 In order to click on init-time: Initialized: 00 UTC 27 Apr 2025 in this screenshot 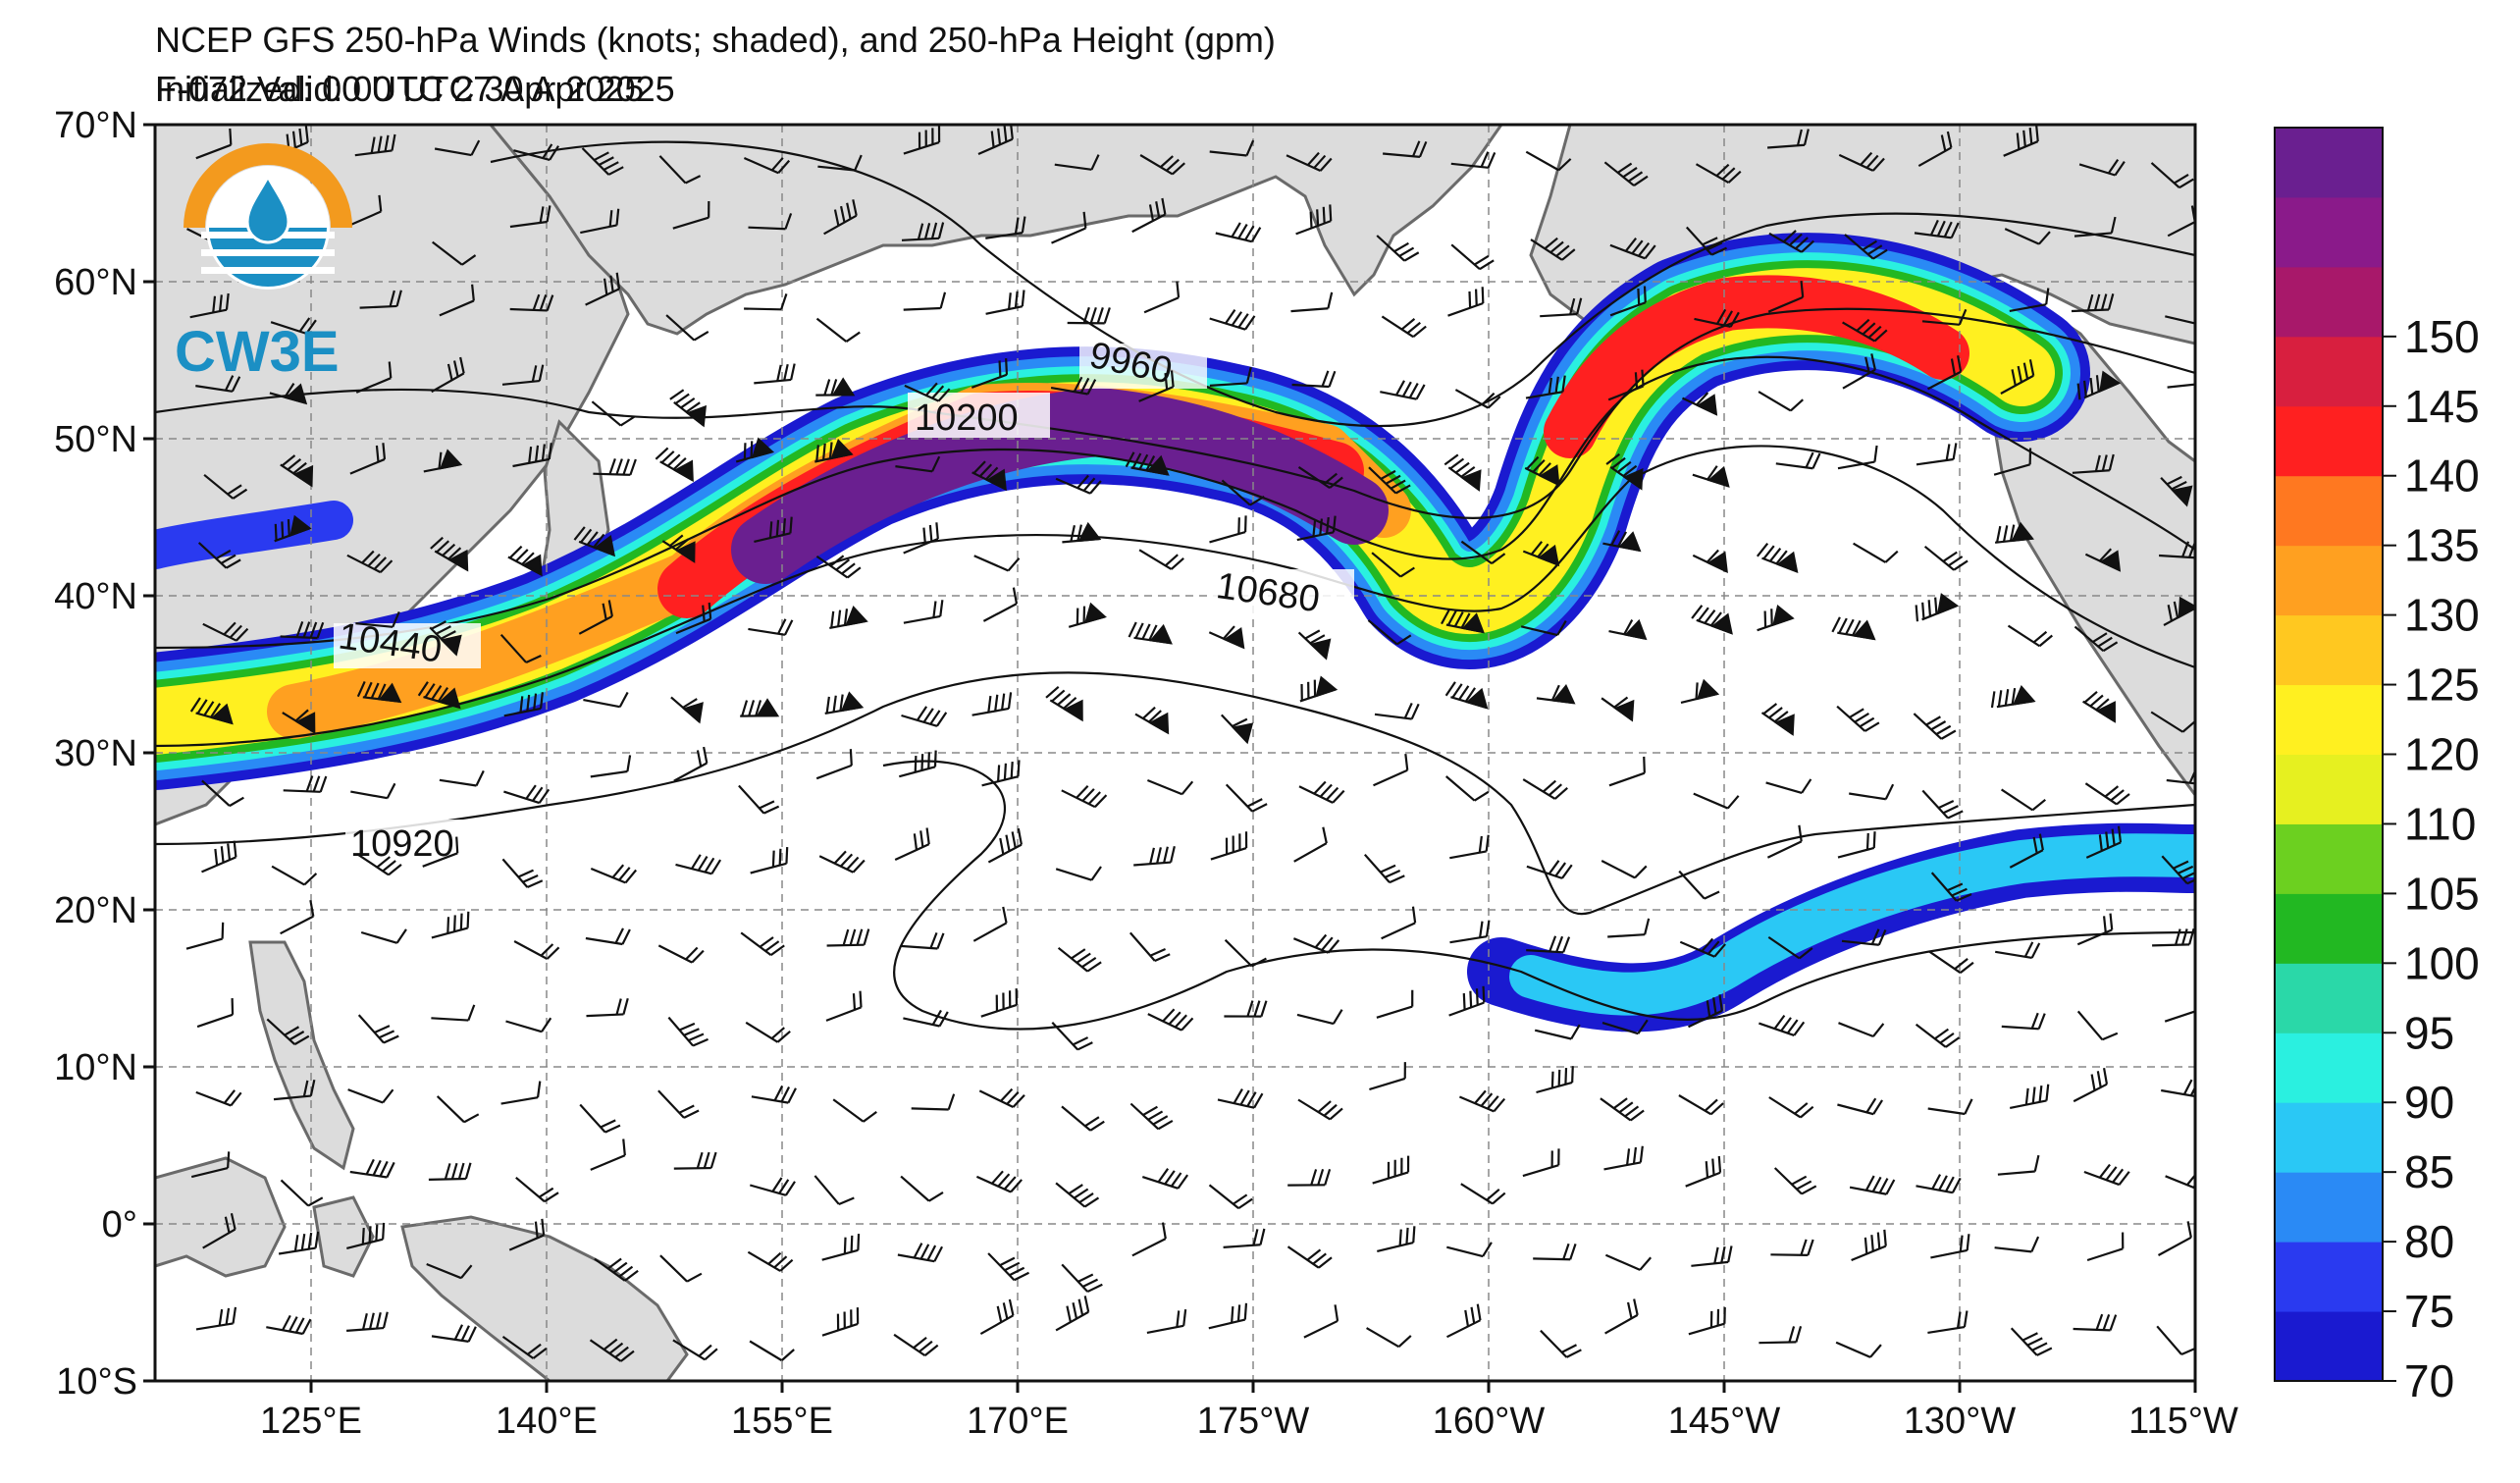, I will do `click(400, 89)`.